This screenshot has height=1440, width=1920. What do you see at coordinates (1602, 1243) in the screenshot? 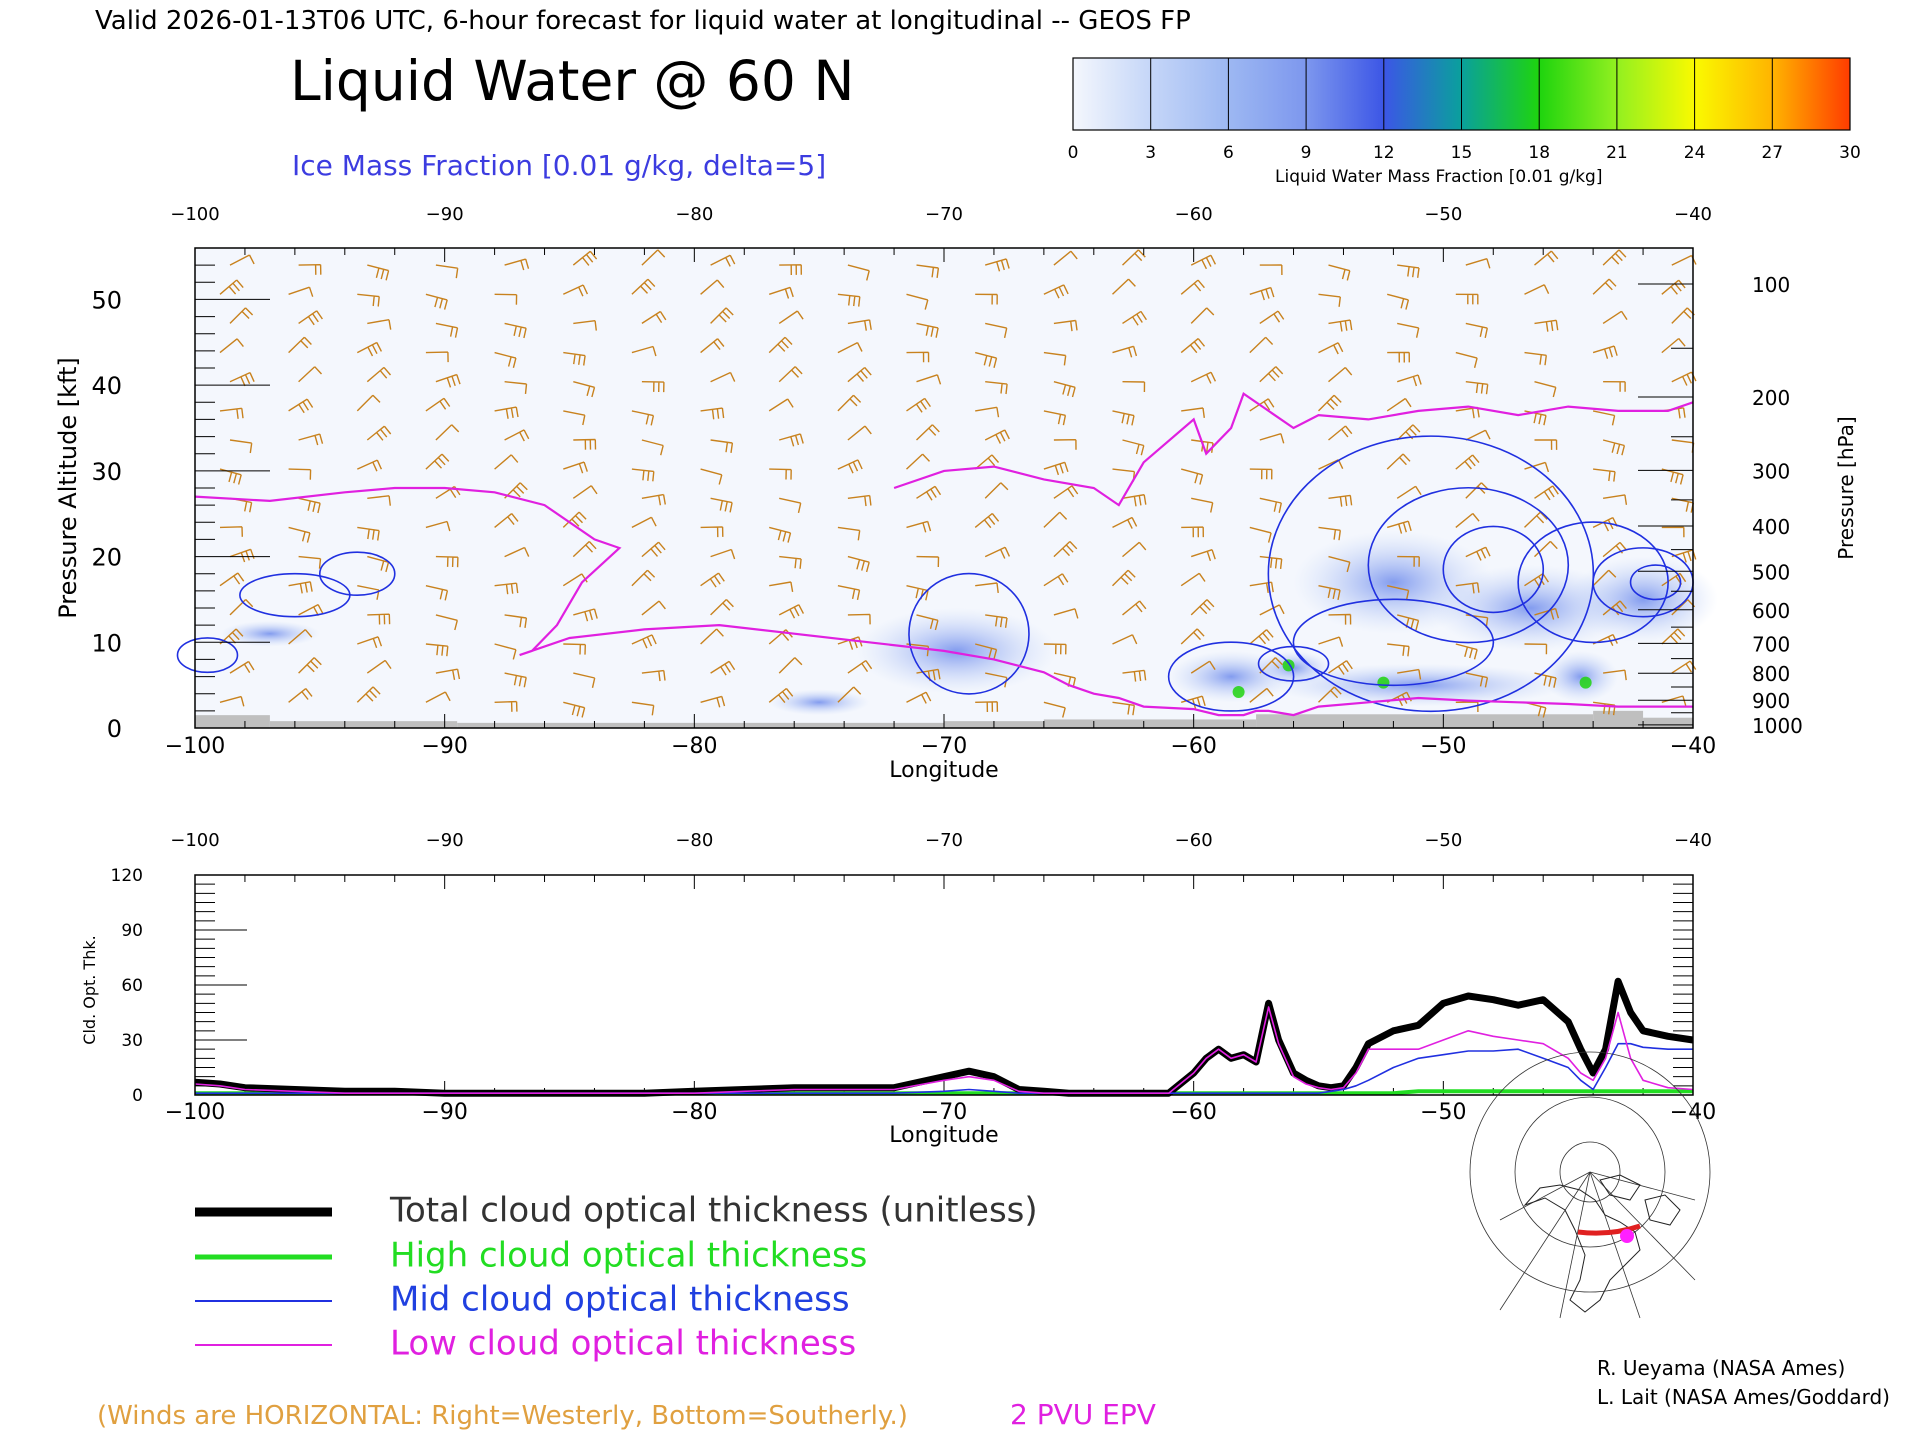
I see `map-coastlines` at bounding box center [1602, 1243].